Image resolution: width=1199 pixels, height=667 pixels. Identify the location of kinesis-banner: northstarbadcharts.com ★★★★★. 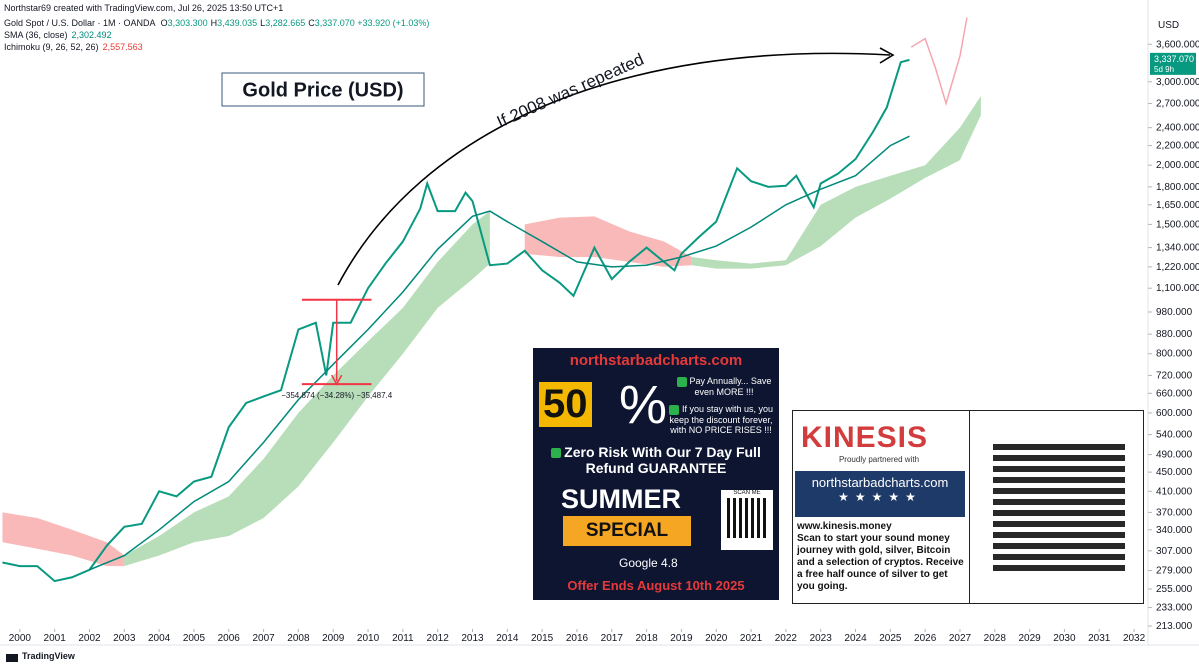
(880, 494).